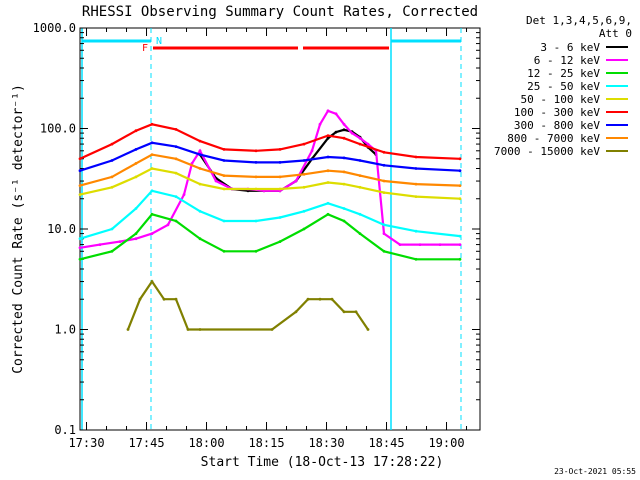 This screenshot has width=640, height=480. I want to click on fast-rate-label: F, so click(145, 48).